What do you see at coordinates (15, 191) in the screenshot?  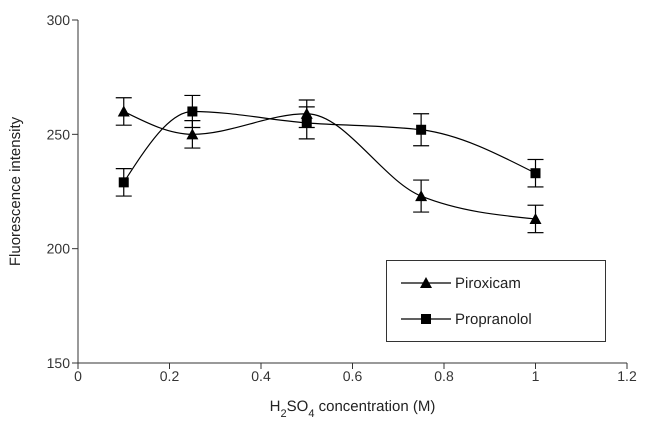 I see `y-axis-title: Fluorescence intensity` at bounding box center [15, 191].